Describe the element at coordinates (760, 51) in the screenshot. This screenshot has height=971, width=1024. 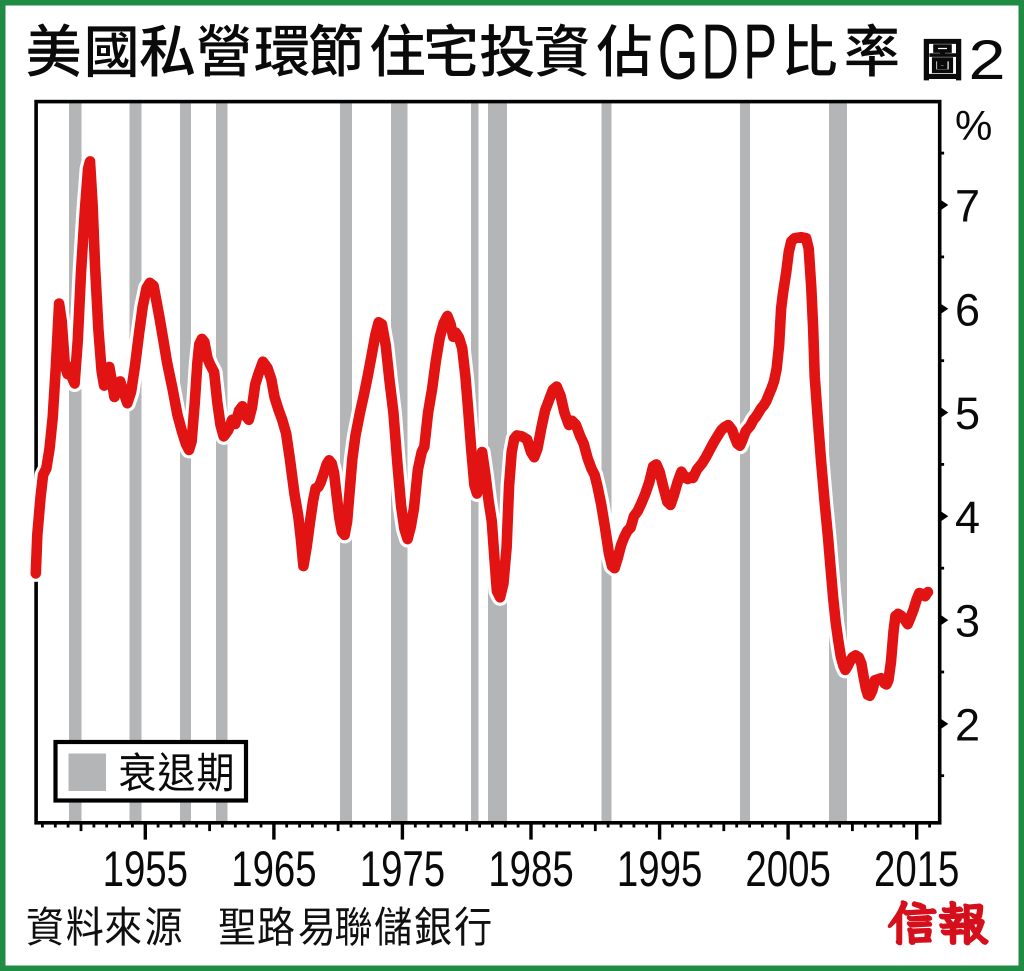
I see `svg-text: P` at that location.